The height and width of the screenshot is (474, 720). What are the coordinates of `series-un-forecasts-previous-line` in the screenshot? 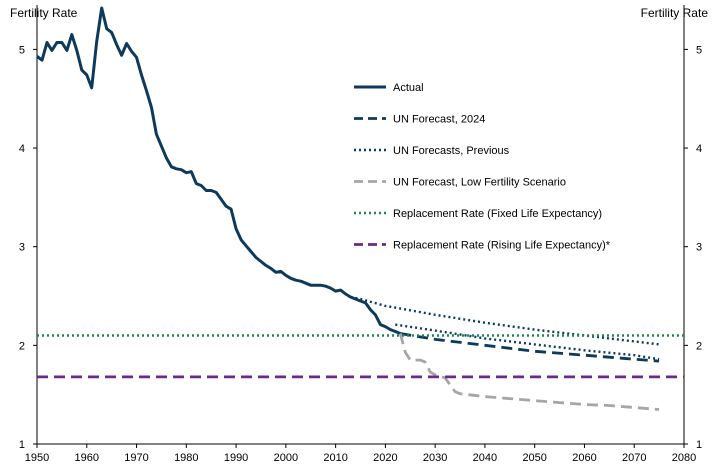 It's located at (505, 320).